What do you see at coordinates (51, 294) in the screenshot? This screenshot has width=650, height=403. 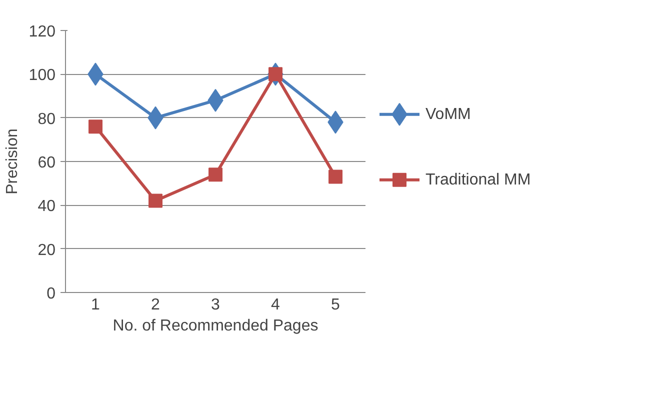 I see `y-tick-label: 0` at bounding box center [51, 294].